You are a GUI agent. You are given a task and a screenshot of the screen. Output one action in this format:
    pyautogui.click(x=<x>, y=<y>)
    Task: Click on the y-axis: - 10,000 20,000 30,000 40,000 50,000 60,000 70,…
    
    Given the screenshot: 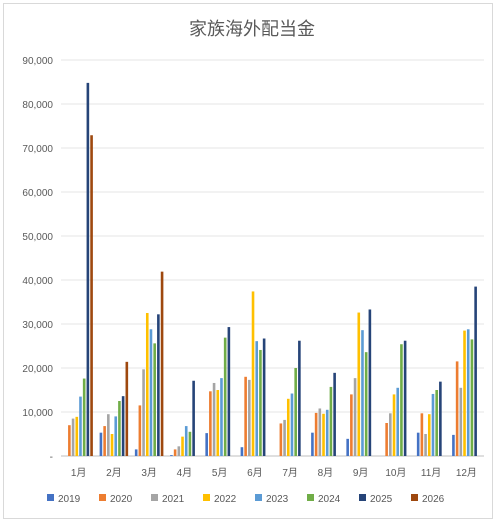 What is the action you would take?
    pyautogui.click(x=37, y=259)
    